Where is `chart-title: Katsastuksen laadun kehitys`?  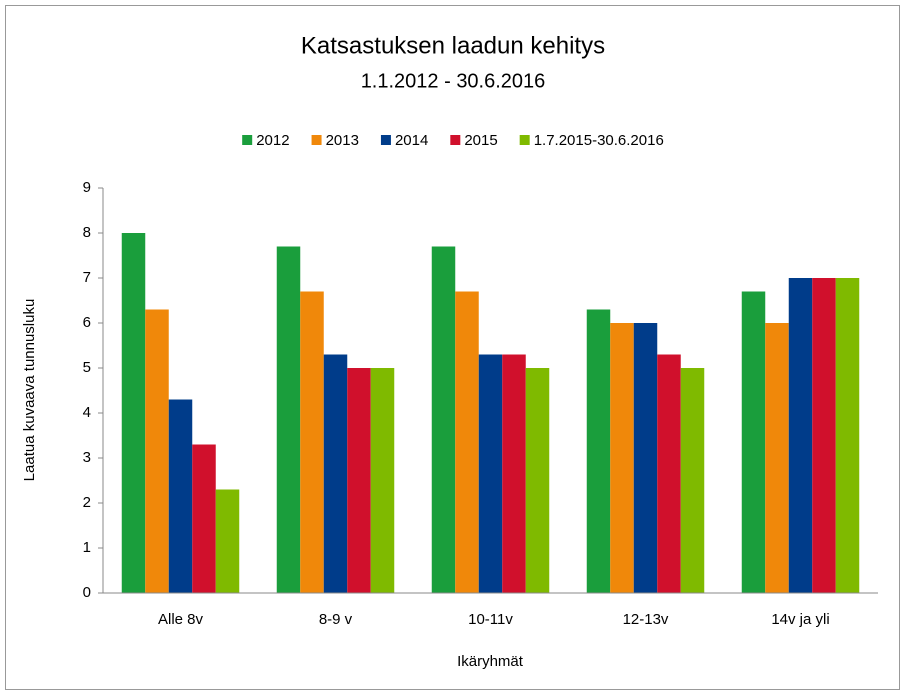
chart-title: Katsastuksen laadun kehitys is located at coordinates (453, 45).